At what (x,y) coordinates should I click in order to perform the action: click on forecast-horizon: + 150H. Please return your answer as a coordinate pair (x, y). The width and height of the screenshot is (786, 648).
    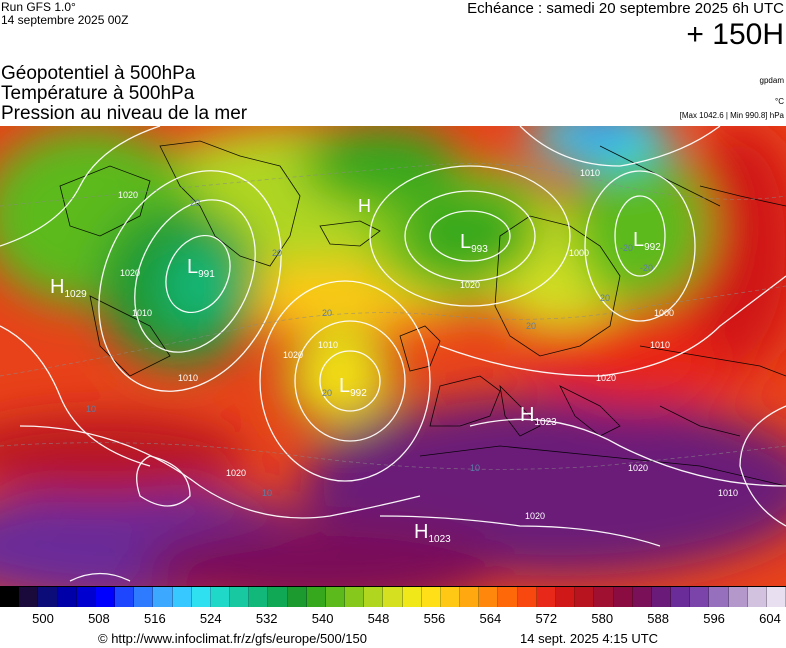
    Looking at the image, I should click on (735, 34).